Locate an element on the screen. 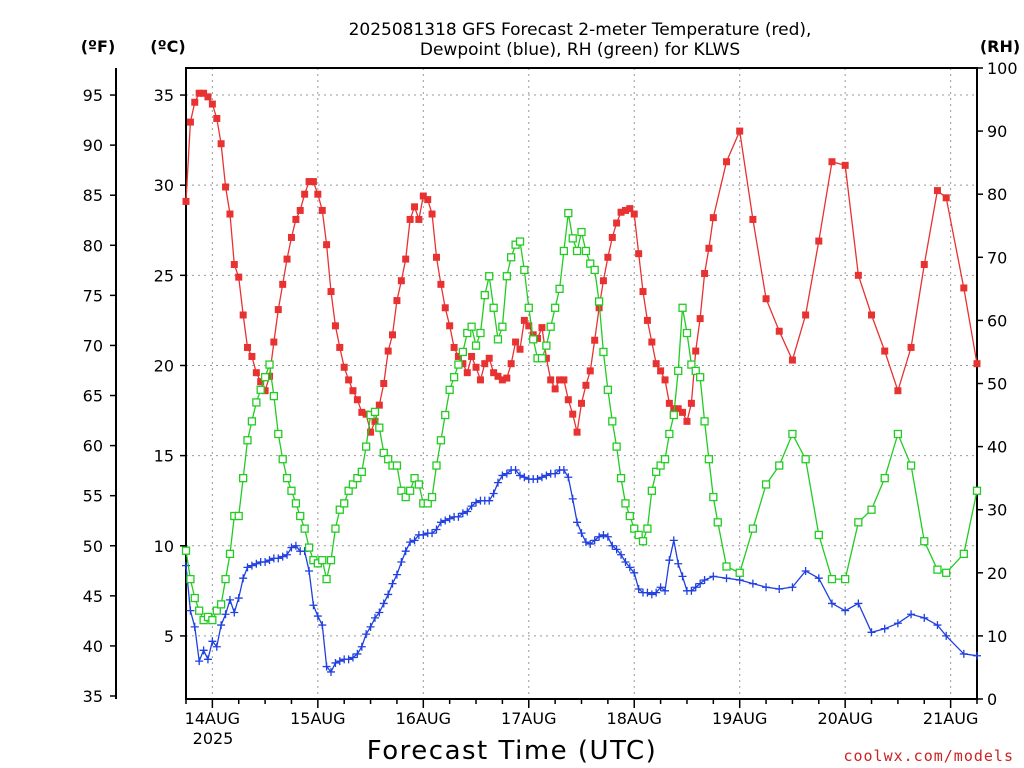 This screenshot has width=1024, height=768. unit-label-rh: (RH) is located at coordinates (1000, 46).